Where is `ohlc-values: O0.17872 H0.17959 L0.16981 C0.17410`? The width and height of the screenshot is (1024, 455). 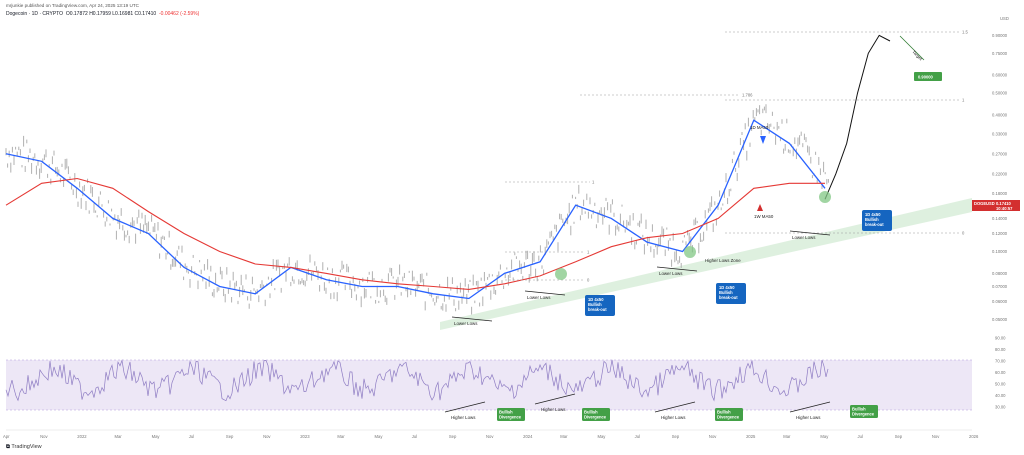
ohlc-values: O0.17872 H0.17959 L0.16981 C0.17410 is located at coordinates (111, 14).